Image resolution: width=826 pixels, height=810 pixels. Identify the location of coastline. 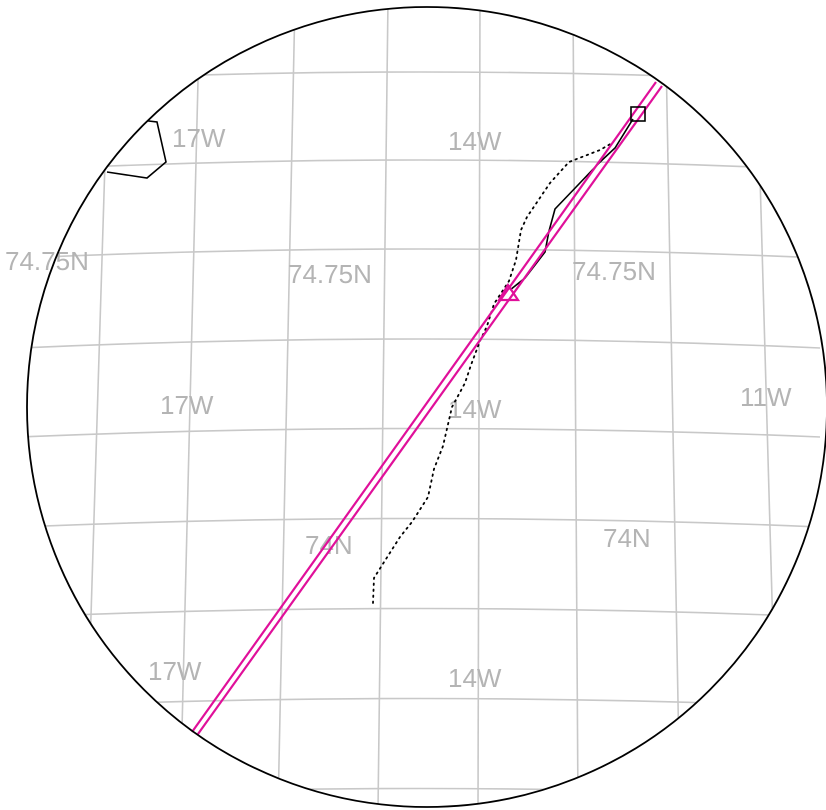
(136, 149).